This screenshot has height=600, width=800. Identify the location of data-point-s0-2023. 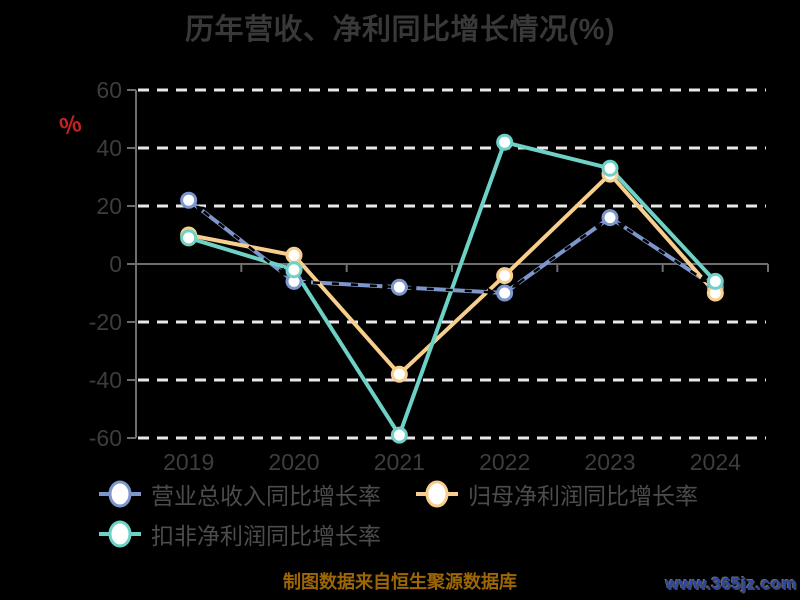
(610, 218).